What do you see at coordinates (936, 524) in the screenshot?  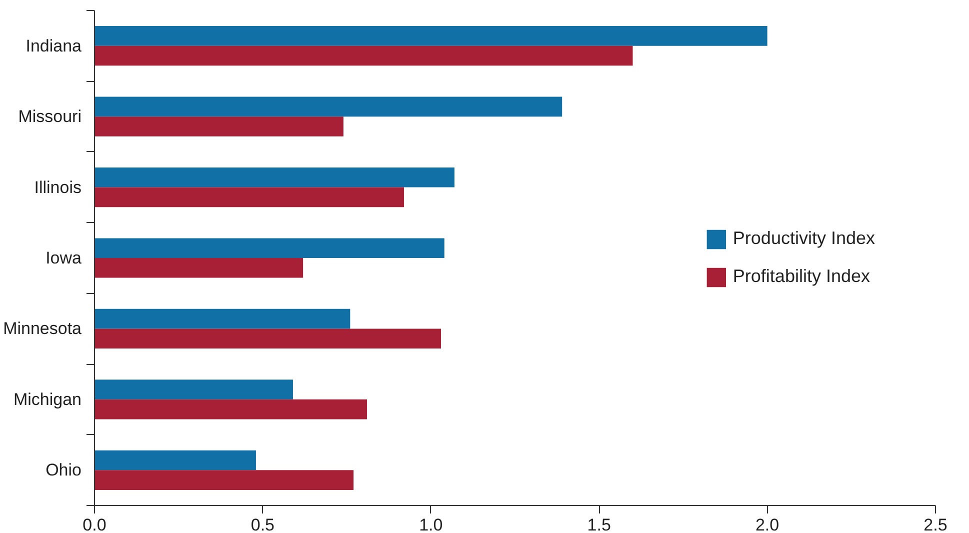 I see `x-tick-label: 2.5` at bounding box center [936, 524].